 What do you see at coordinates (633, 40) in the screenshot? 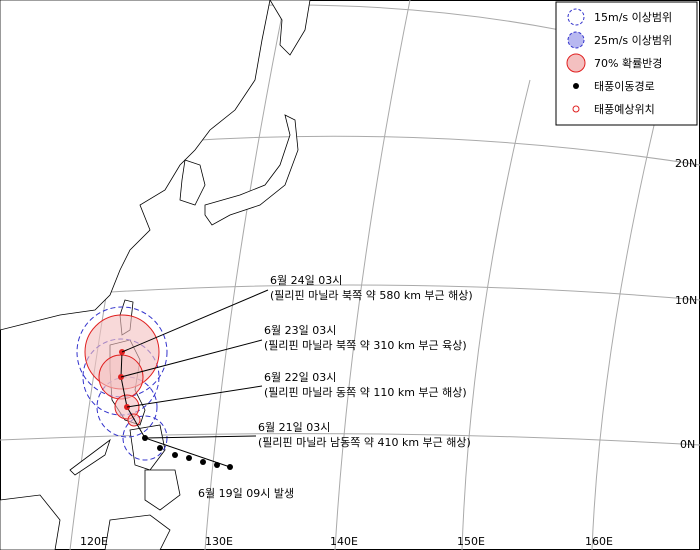
I see `legend-label: 25m/s 이상범위` at bounding box center [633, 40].